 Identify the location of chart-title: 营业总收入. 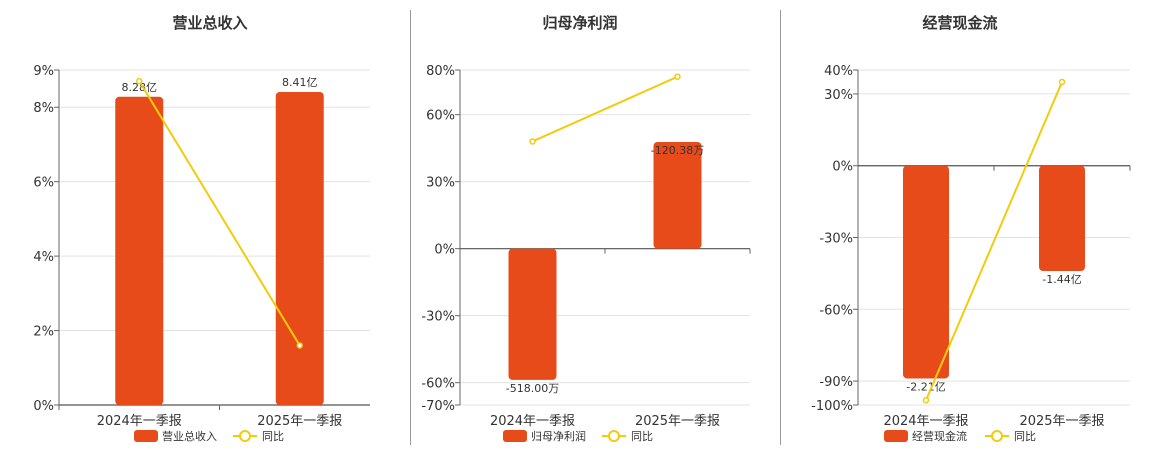
(209, 23).